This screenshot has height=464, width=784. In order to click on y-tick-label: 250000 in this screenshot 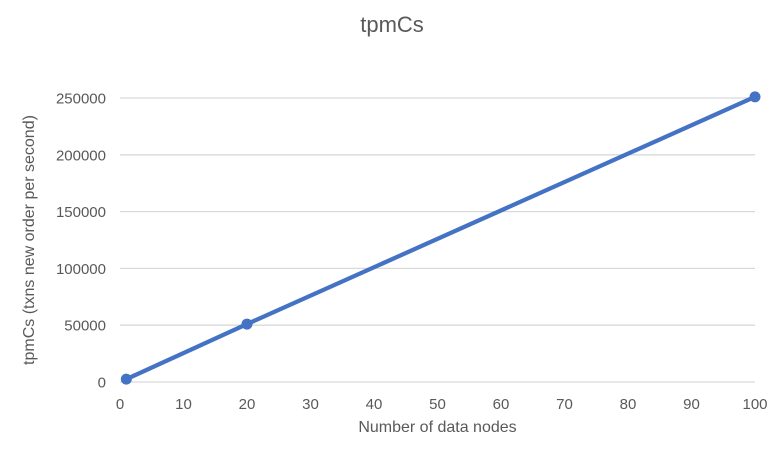, I will do `click(81, 99)`.